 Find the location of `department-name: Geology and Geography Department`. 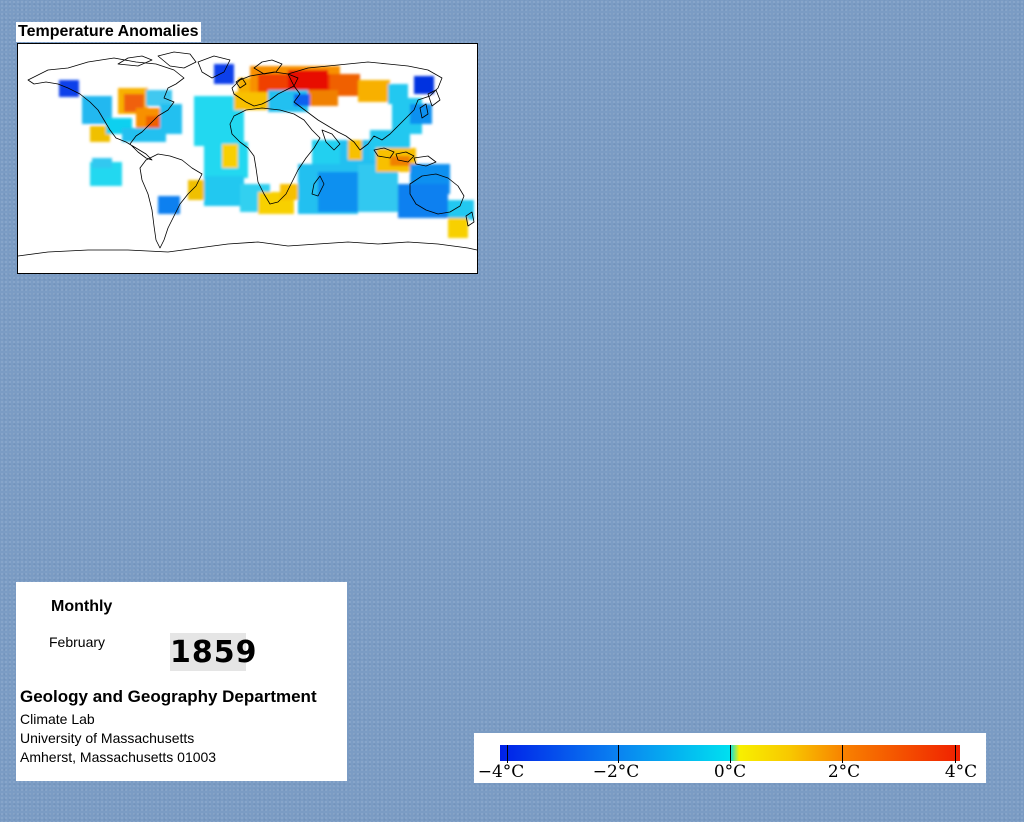

department-name: Geology and Geography Department is located at coordinates (168, 696).